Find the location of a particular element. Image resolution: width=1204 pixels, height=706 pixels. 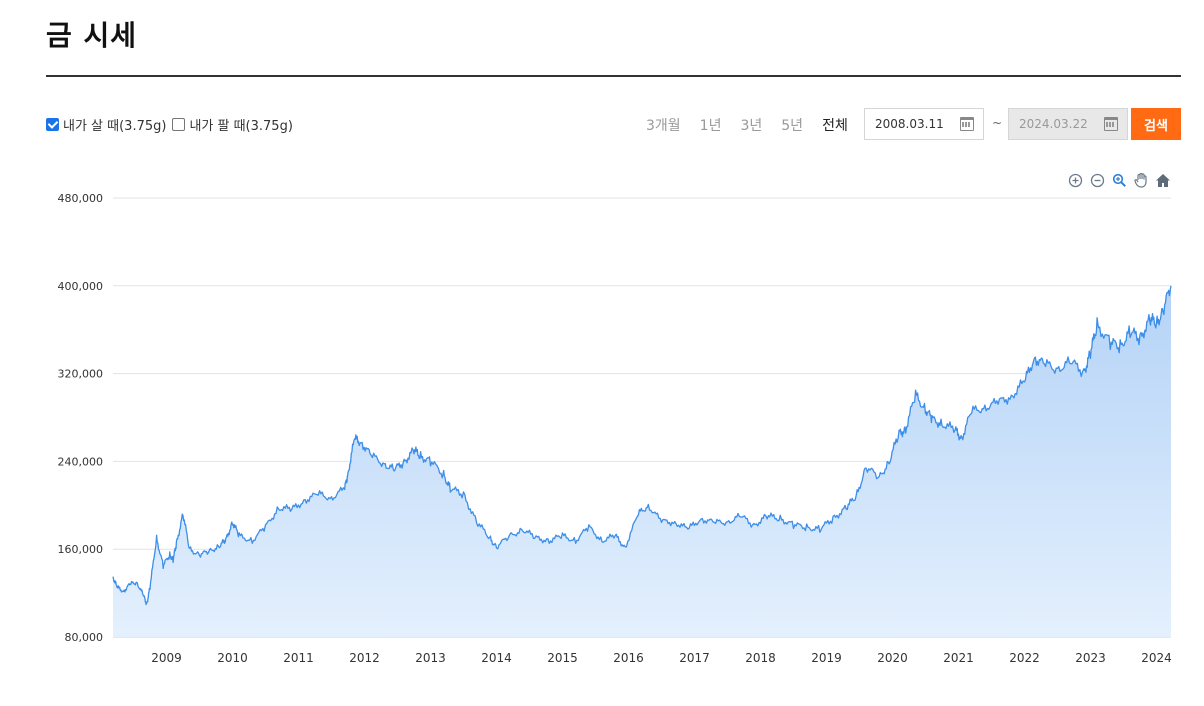

y-tick-label: 160,000 is located at coordinates (81, 549).